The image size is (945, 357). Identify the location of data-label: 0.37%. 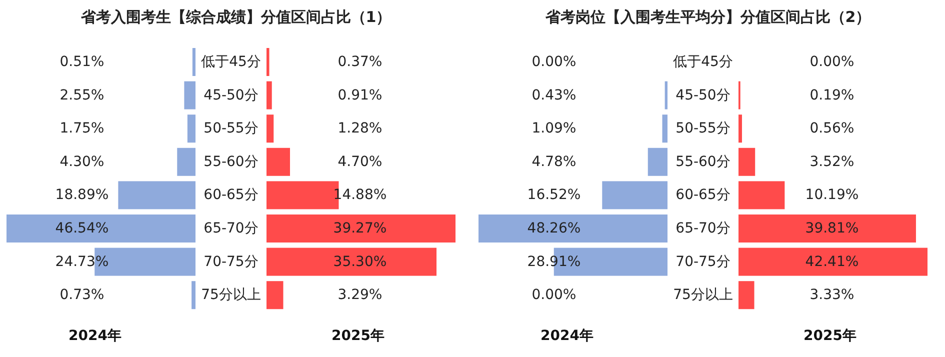
(360, 62).